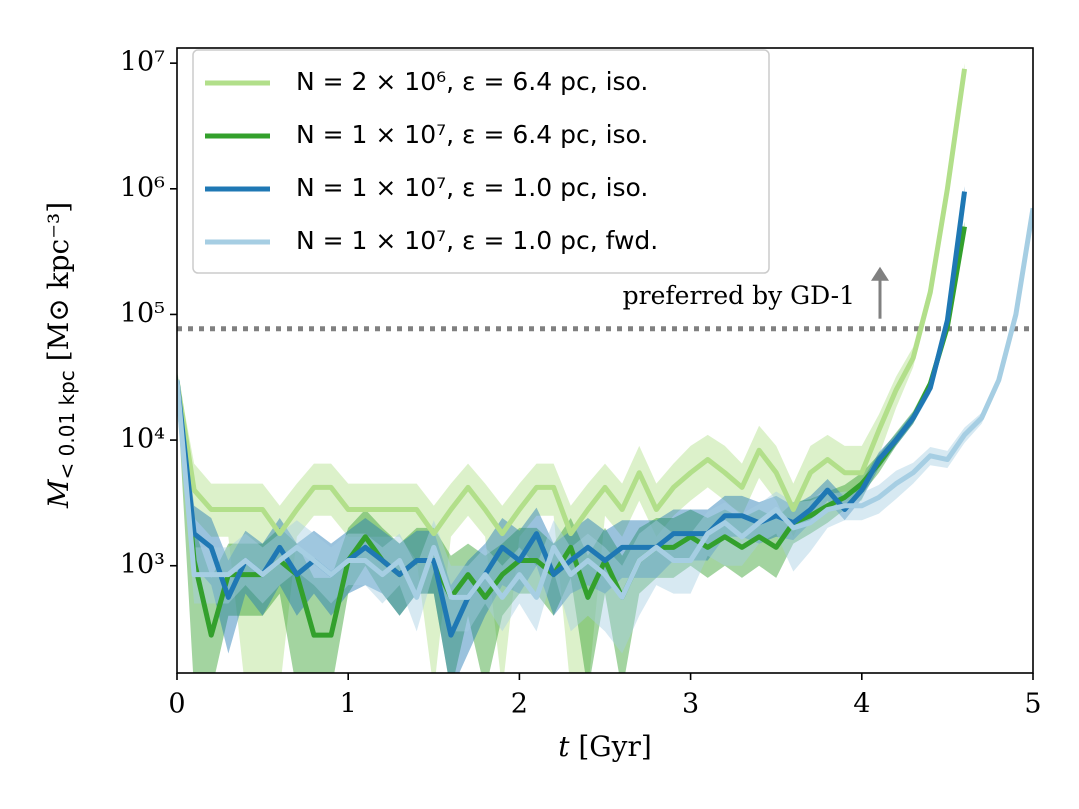 The image size is (1079, 809). What do you see at coordinates (690, 704) in the screenshot?
I see `x-tick-label: 3` at bounding box center [690, 704].